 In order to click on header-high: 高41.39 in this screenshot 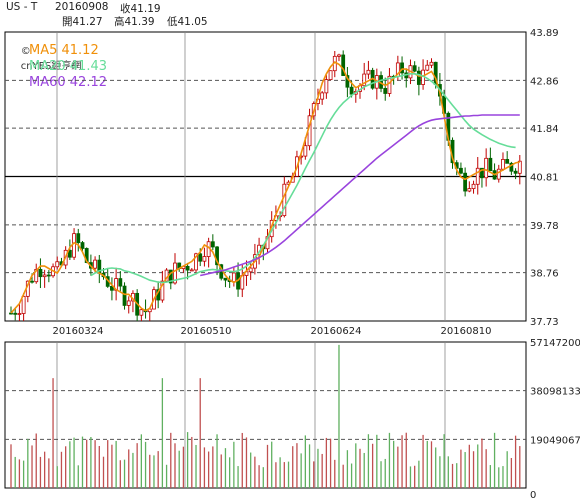, I will do `click(134, 22)`.